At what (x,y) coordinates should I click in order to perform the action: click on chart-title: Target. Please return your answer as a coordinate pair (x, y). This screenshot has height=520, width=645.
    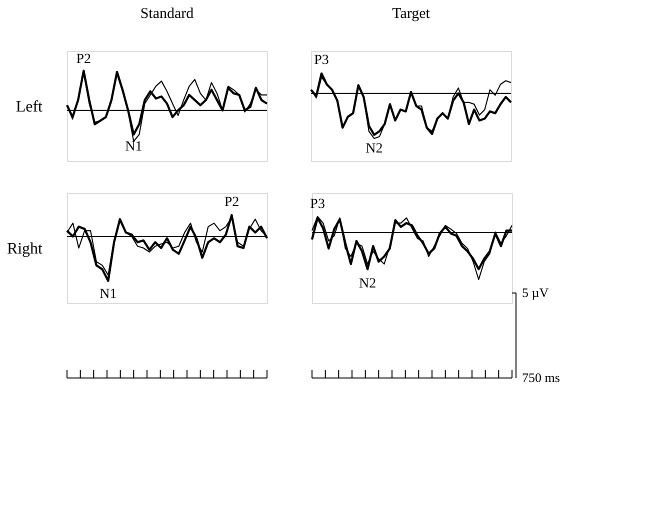
    Looking at the image, I should click on (411, 14).